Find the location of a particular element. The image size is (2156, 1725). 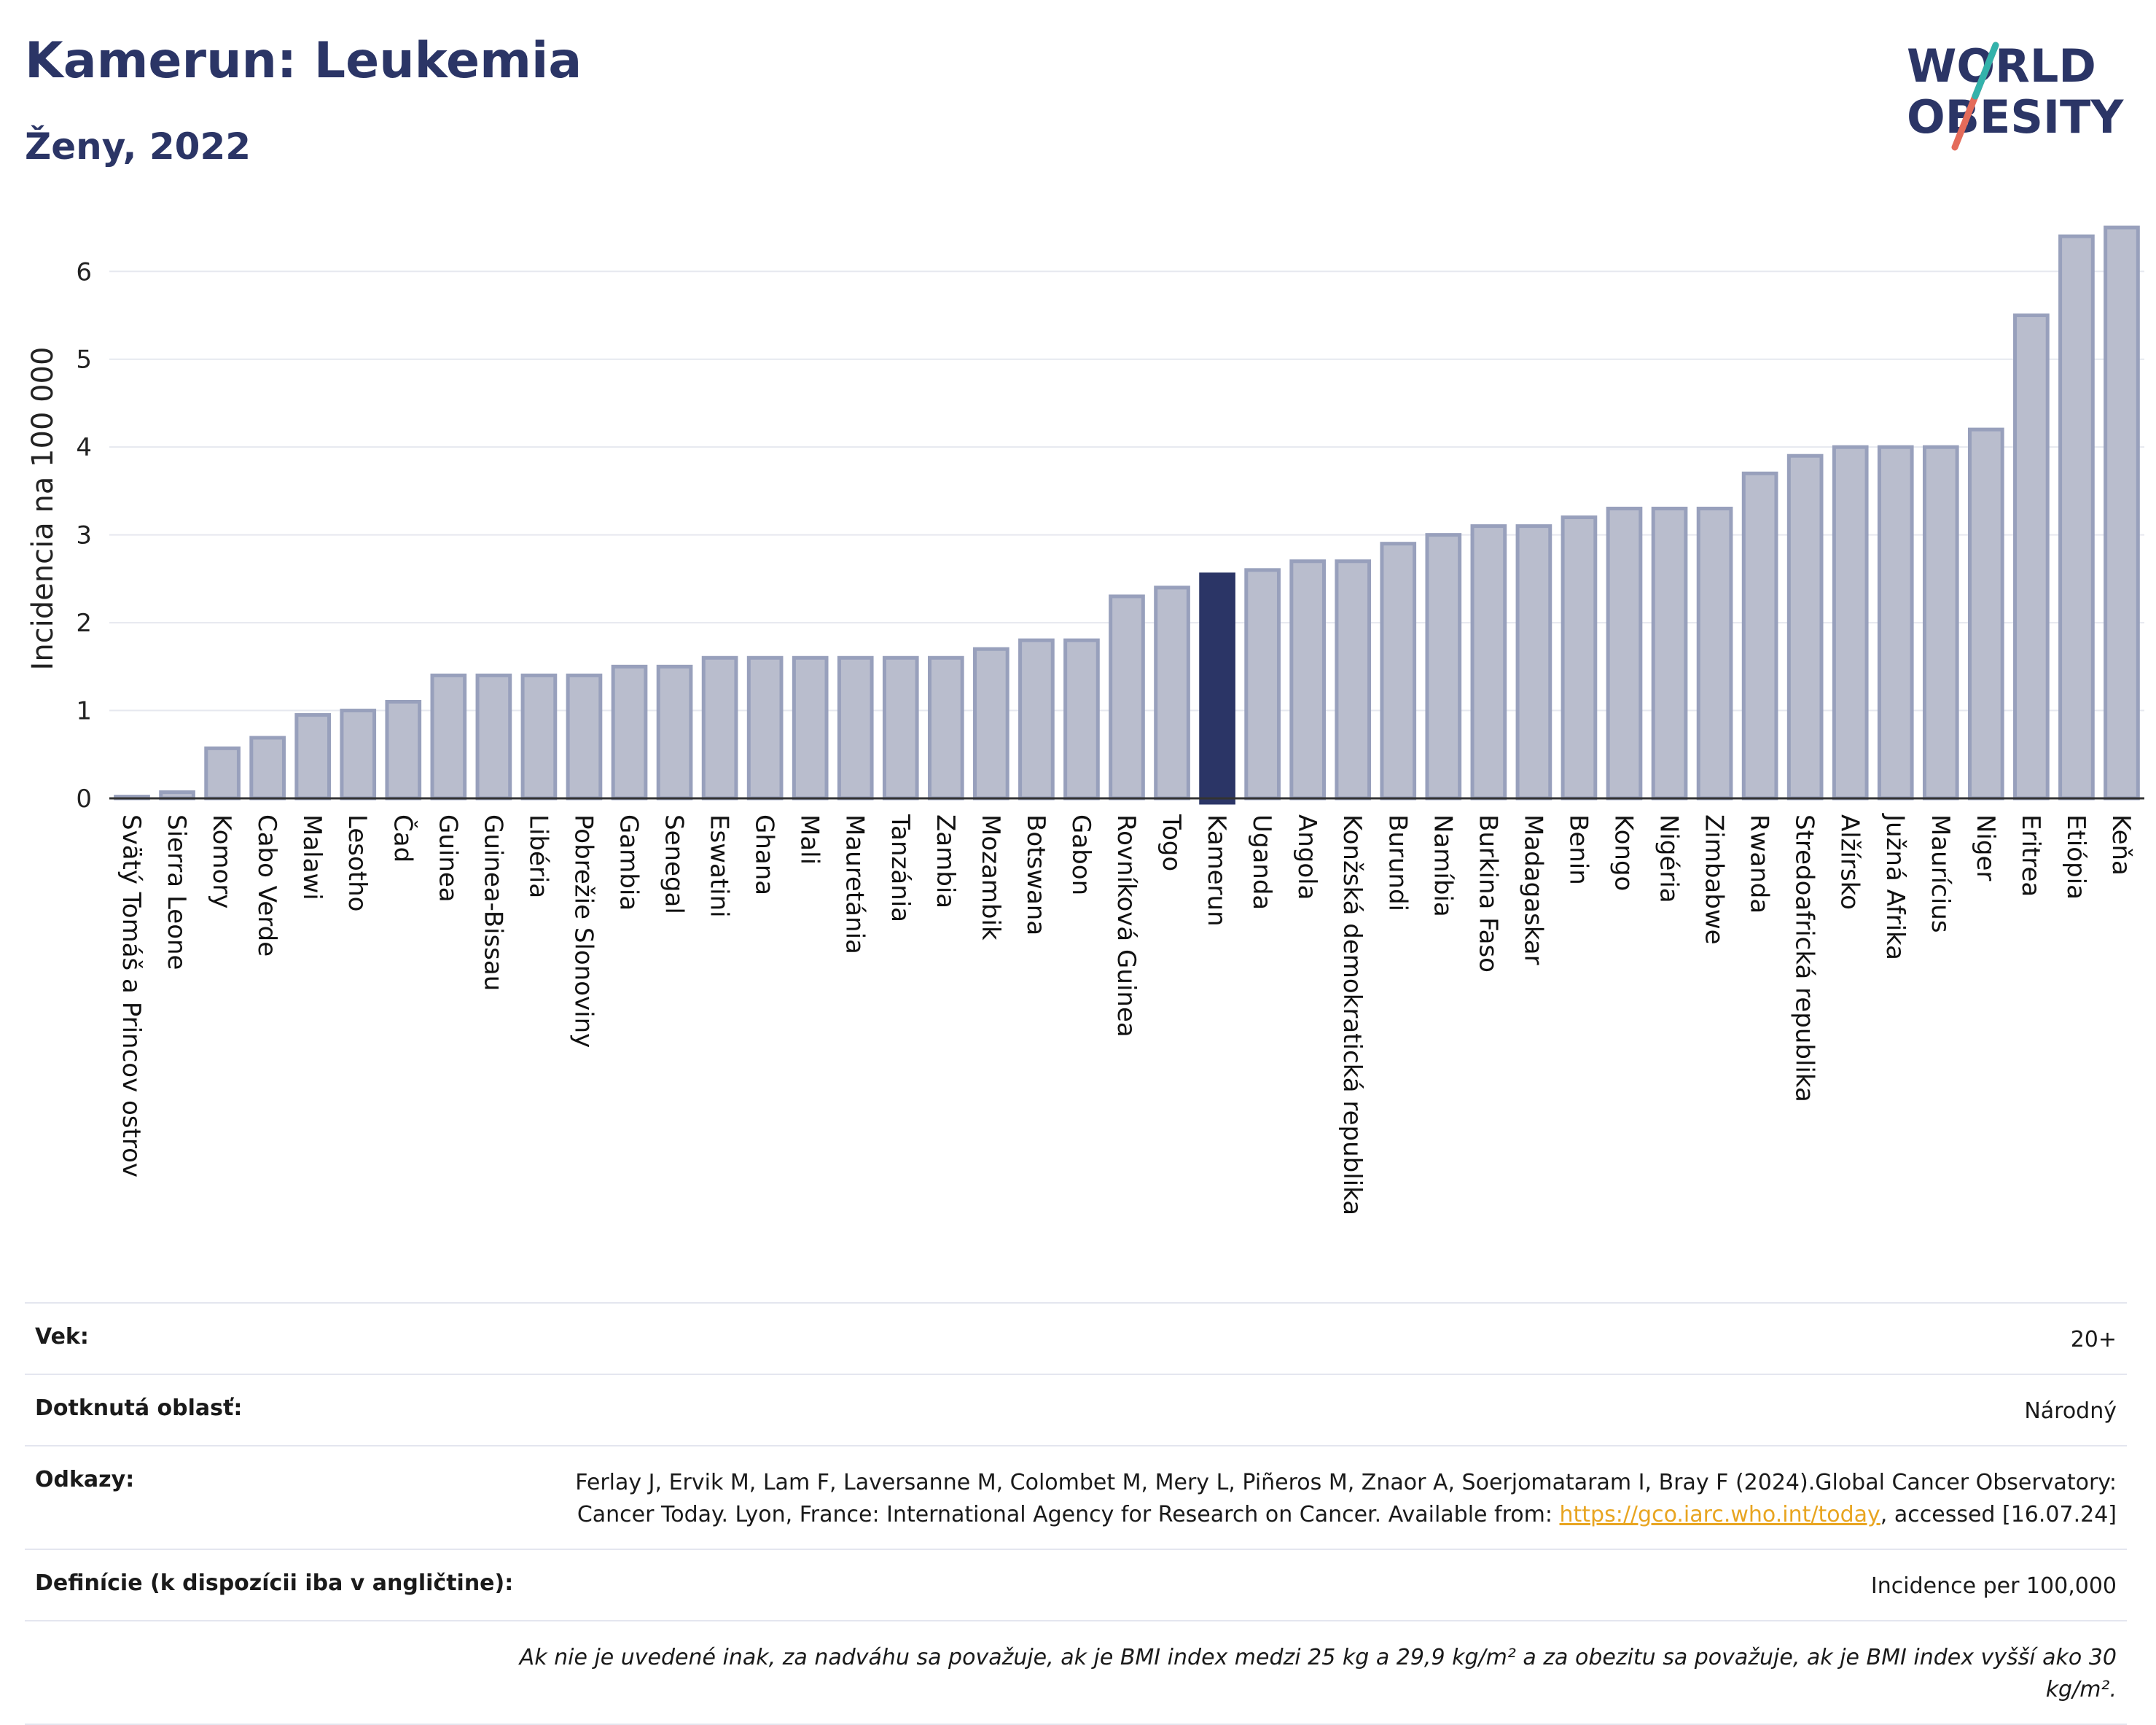

x-tick-label: Angola is located at coordinates (1307, 857).